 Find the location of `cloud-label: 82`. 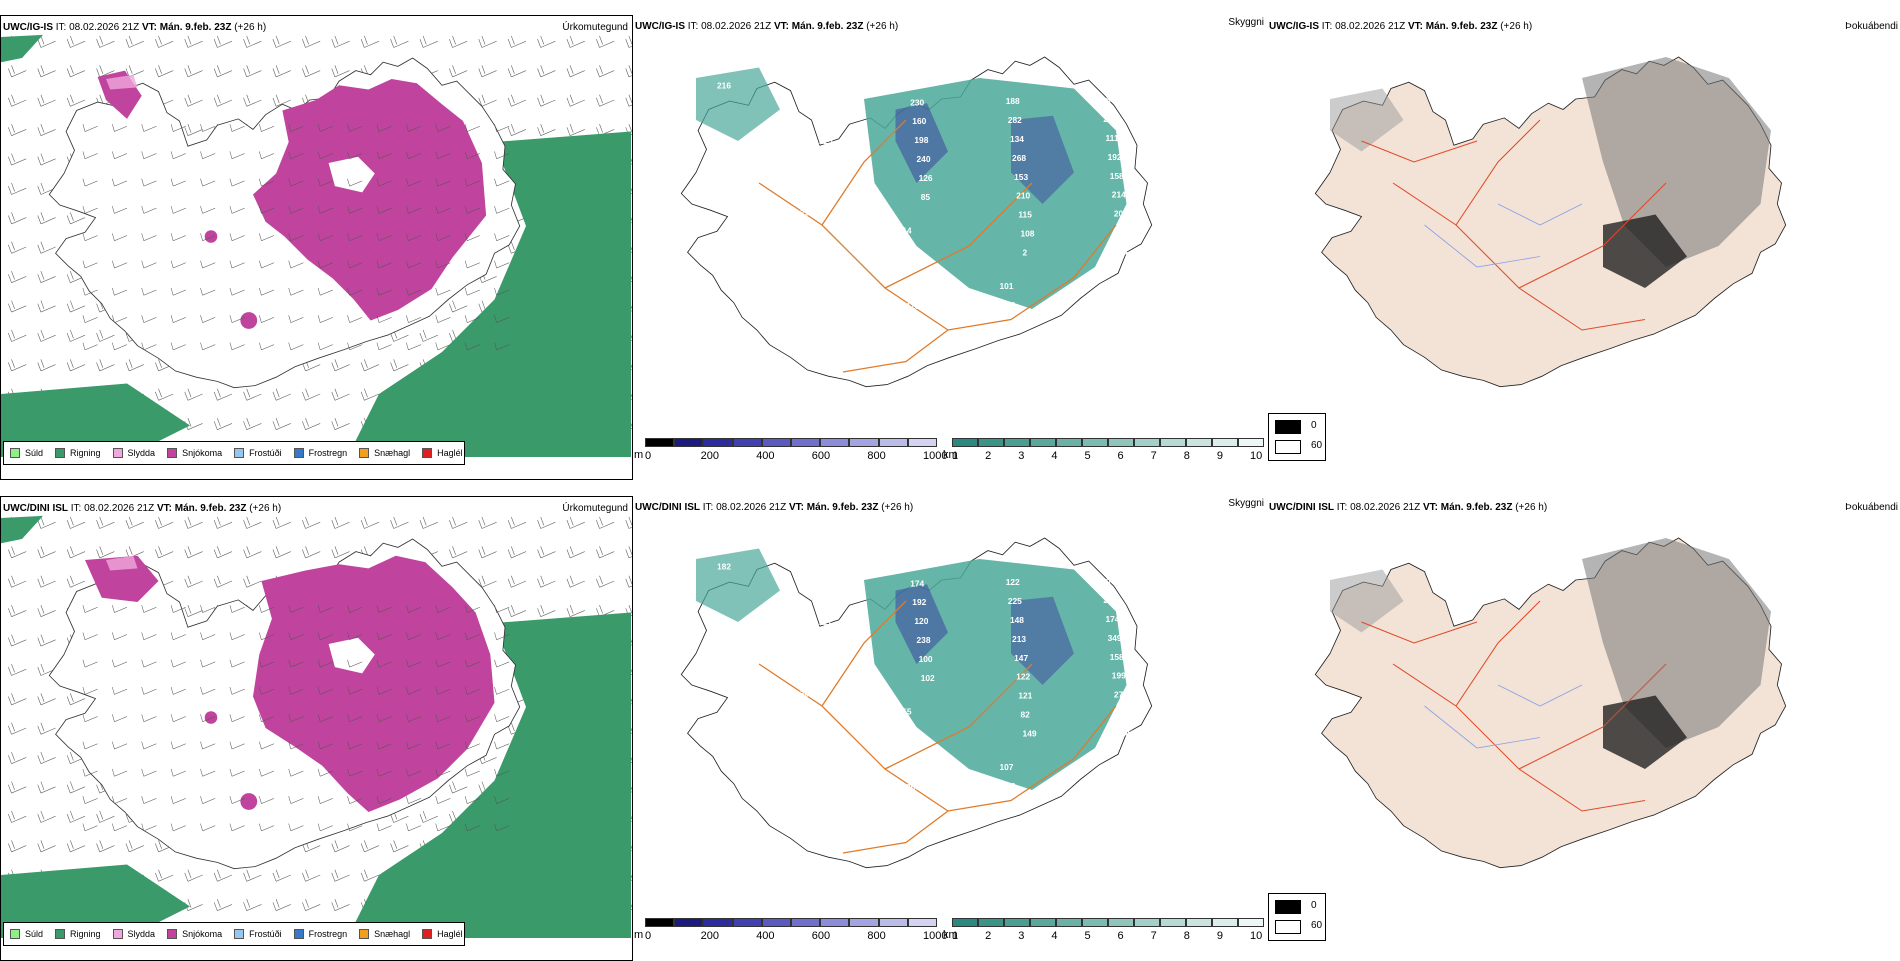

cloud-label: 82 is located at coordinates (1025, 715).